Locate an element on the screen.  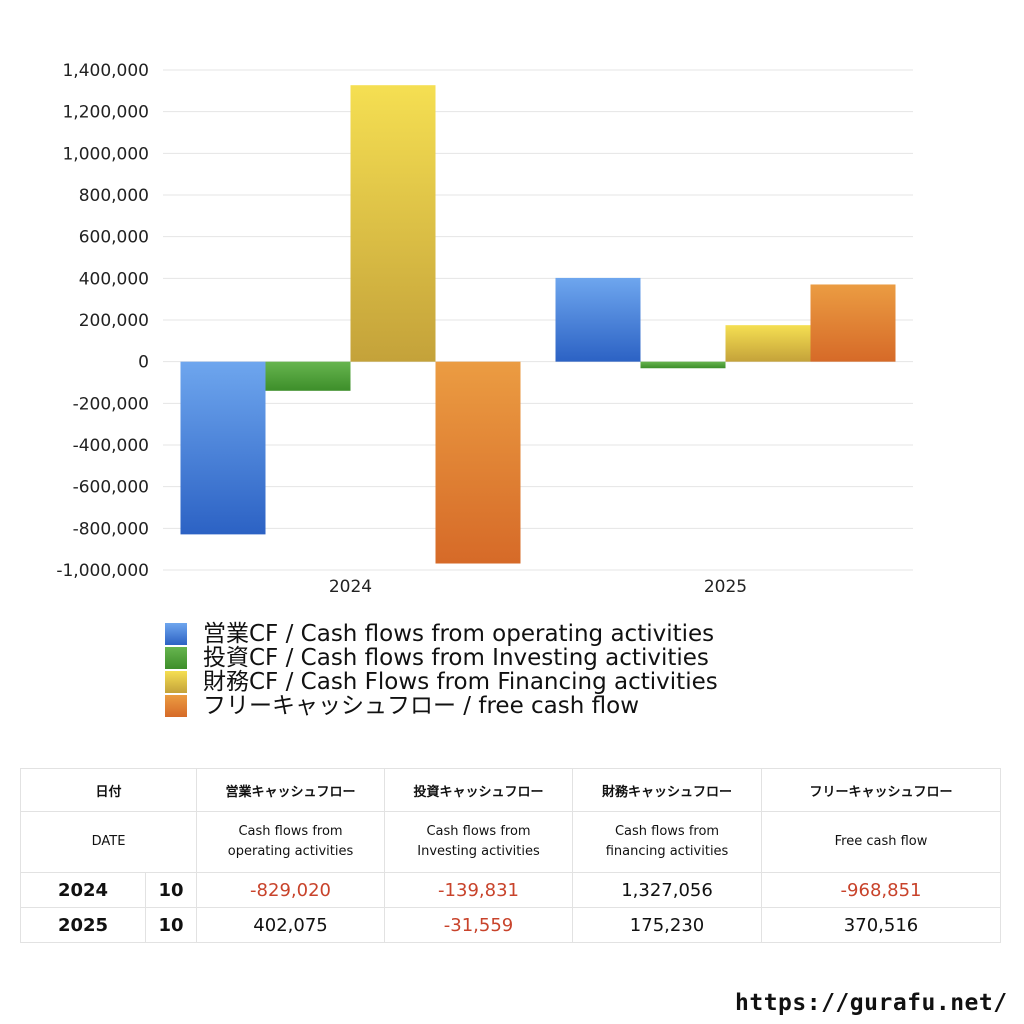
y-tick-label: -200,000 is located at coordinates (111, 404).